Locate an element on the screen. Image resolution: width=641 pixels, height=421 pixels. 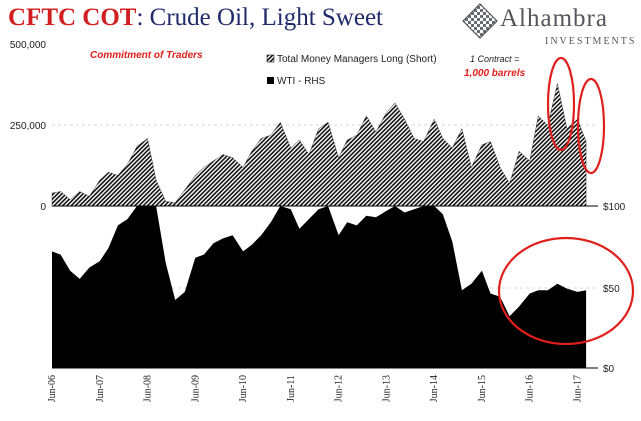
diamond-checker-icon is located at coordinates (480, 21).